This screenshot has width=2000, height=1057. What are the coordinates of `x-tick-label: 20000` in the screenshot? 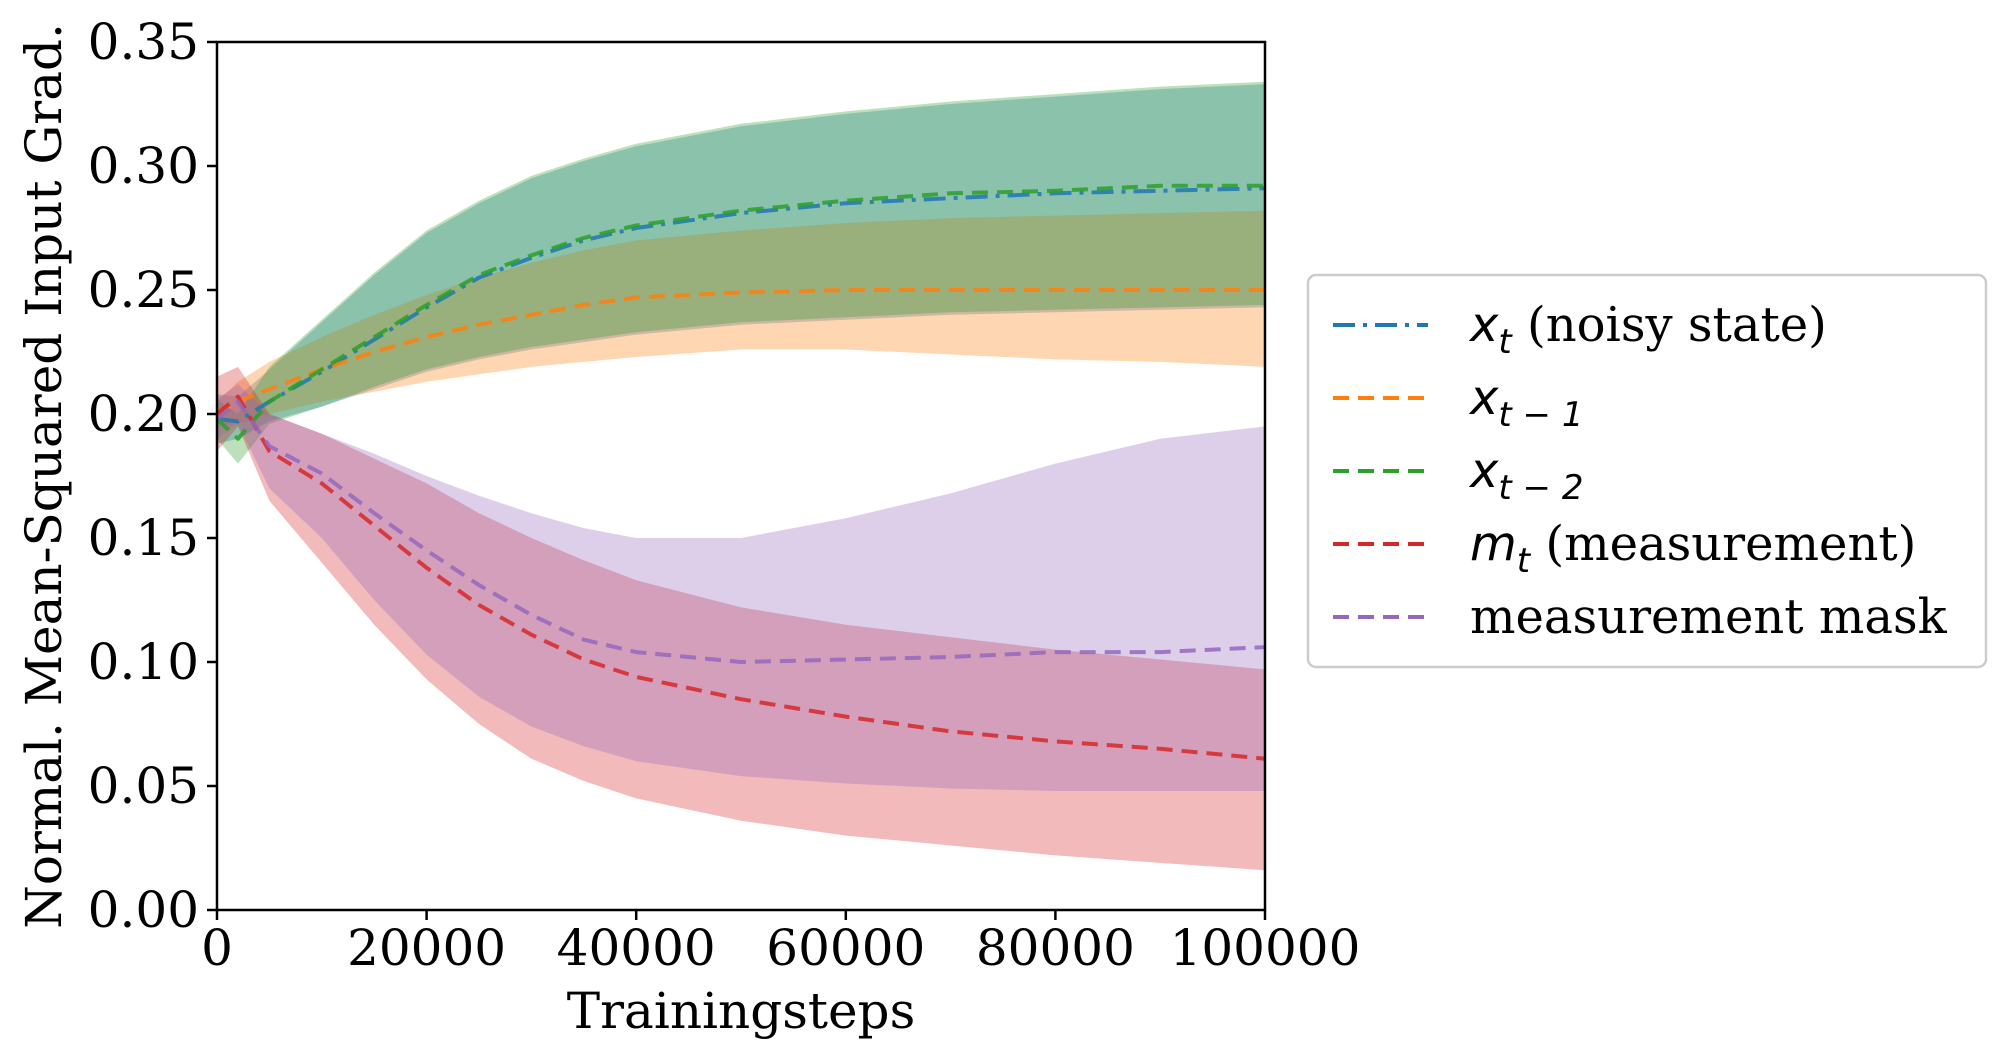 It's located at (426, 948).